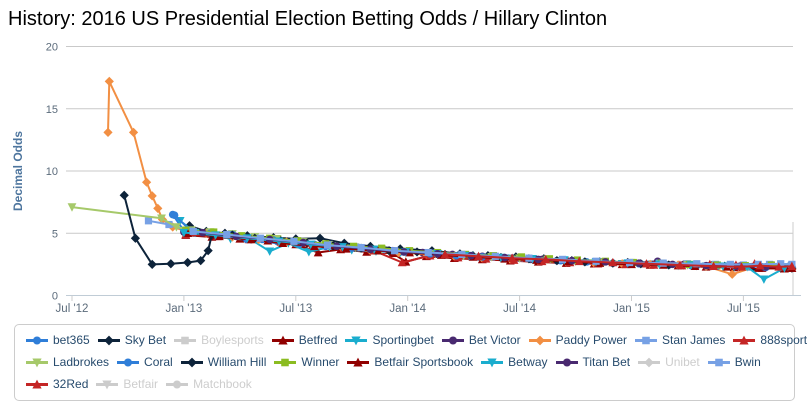 This screenshot has height=409, width=809. I want to click on stan-james-square-marker-icon, so click(646, 340).